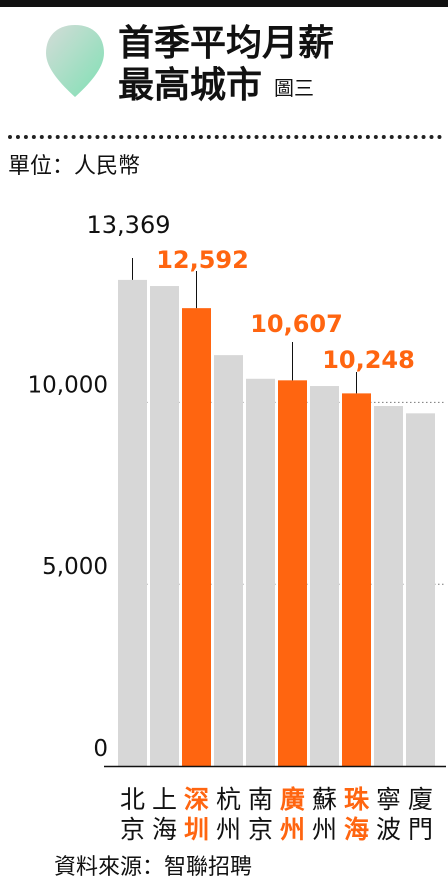 Image resolution: width=448 pixels, height=896 pixels. I want to click on category-label-6: 蘇州, so click(324, 814).